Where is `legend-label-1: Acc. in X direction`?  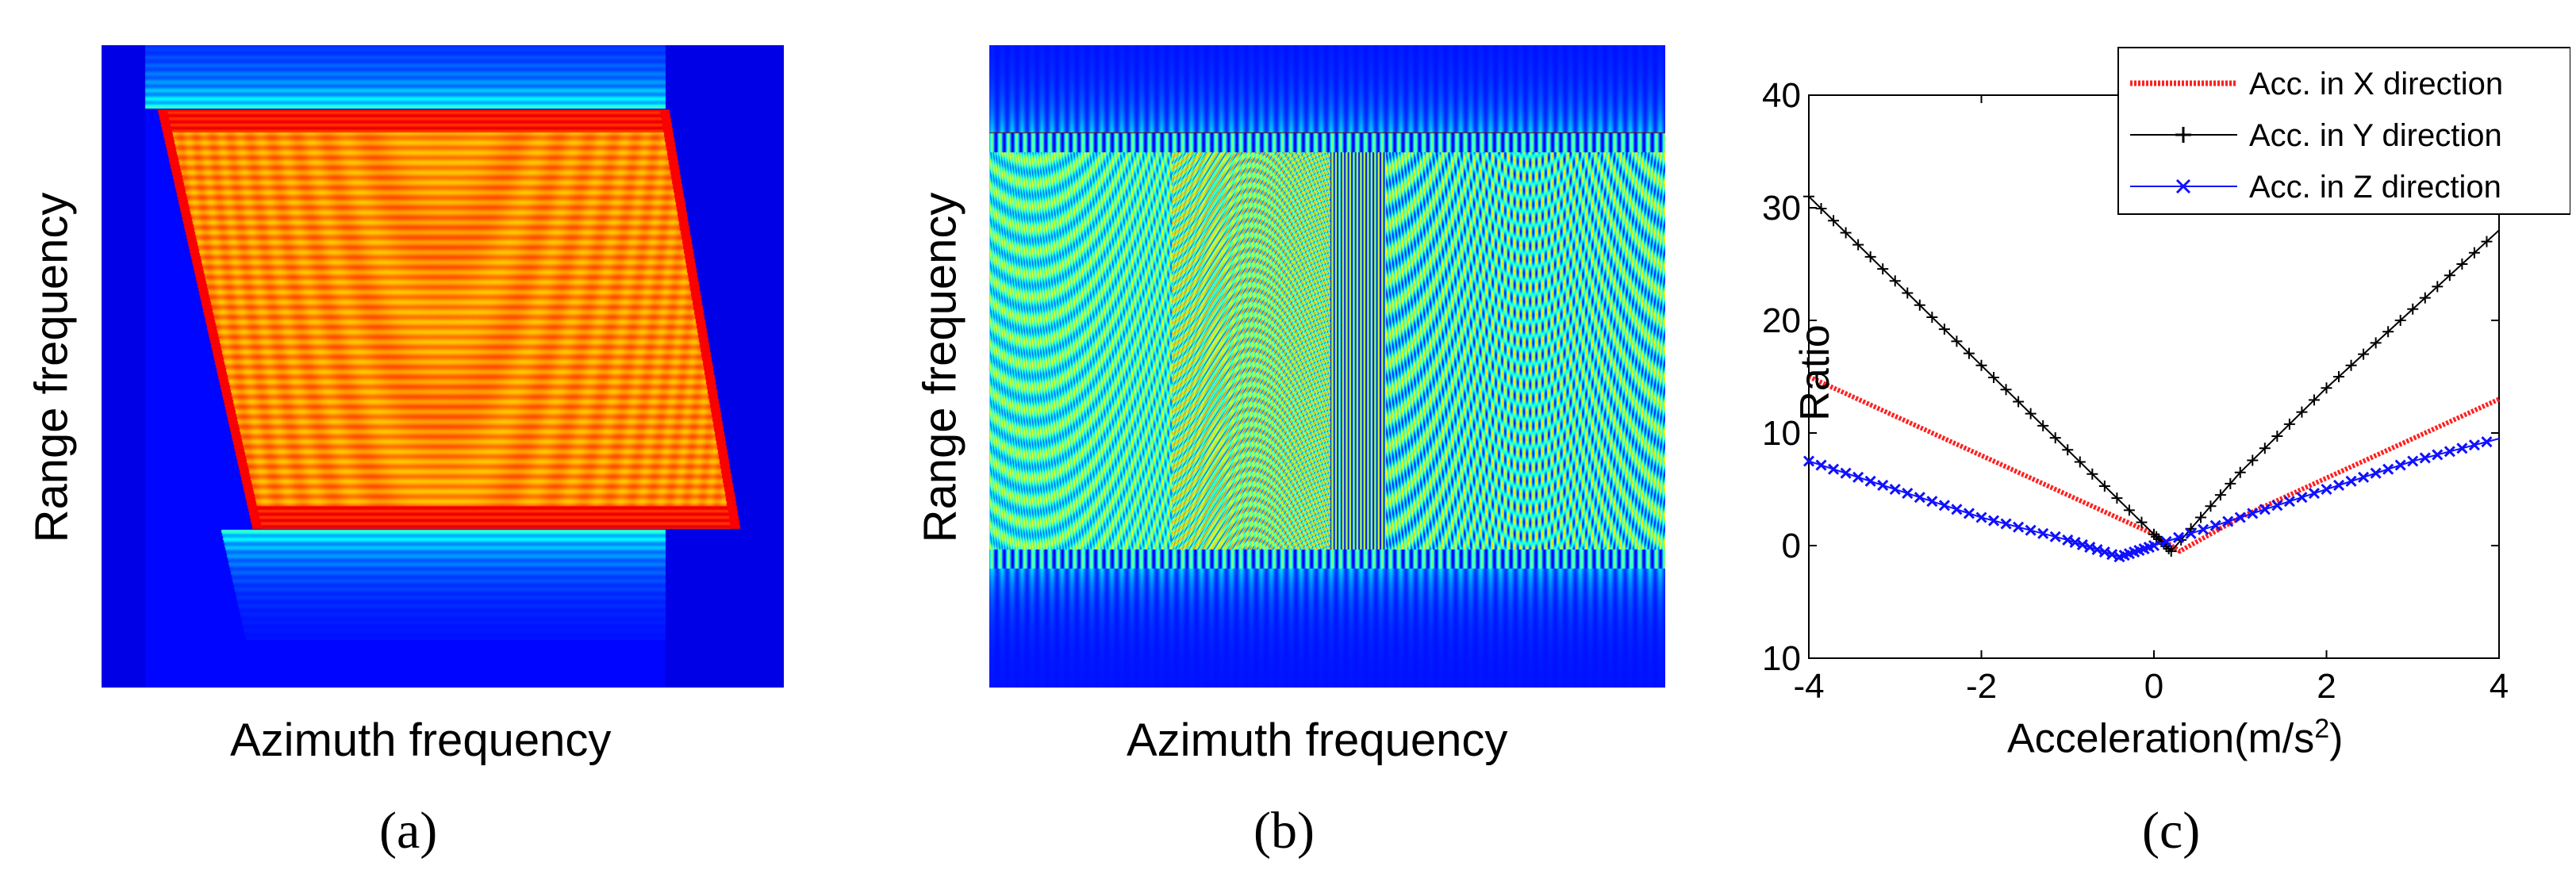
legend-label-1: Acc. in X direction is located at coordinates (2376, 84).